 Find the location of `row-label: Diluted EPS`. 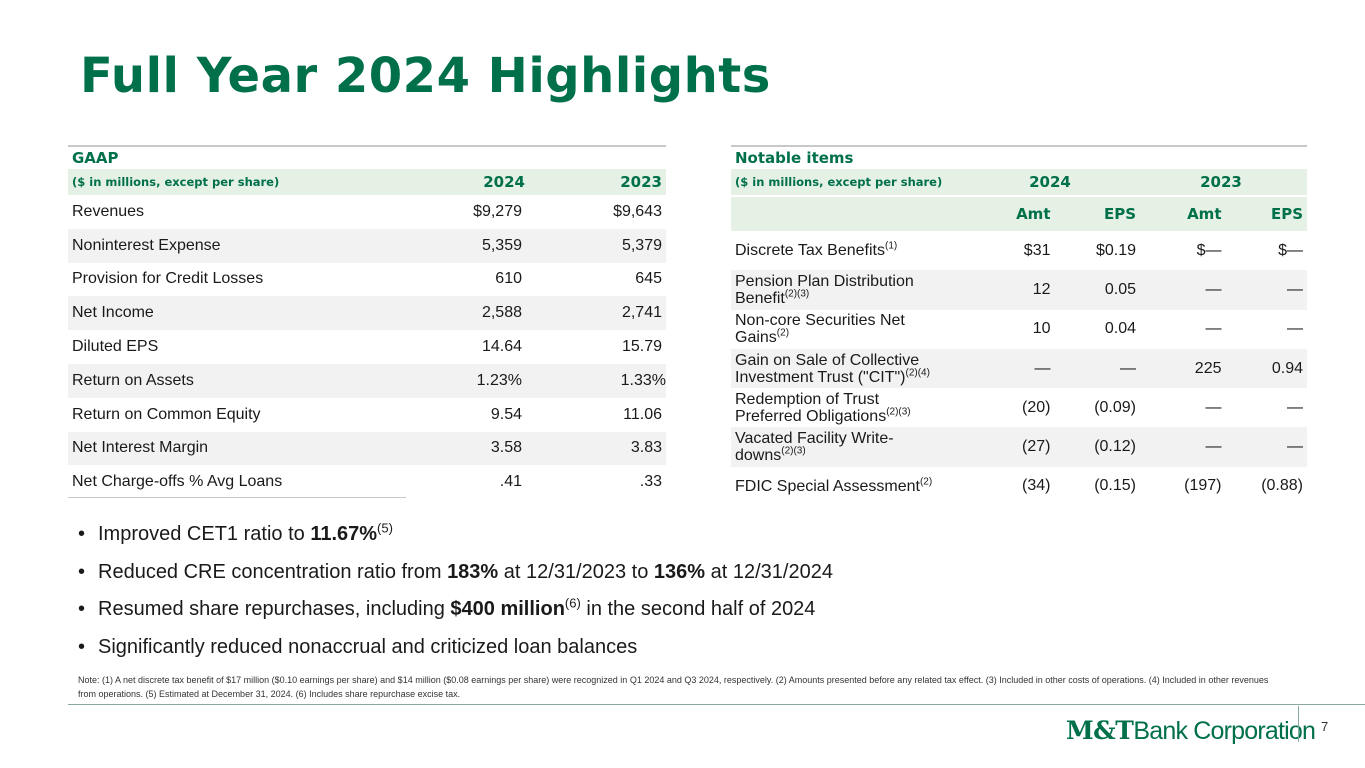

row-label: Diluted EPS is located at coordinates (115, 347).